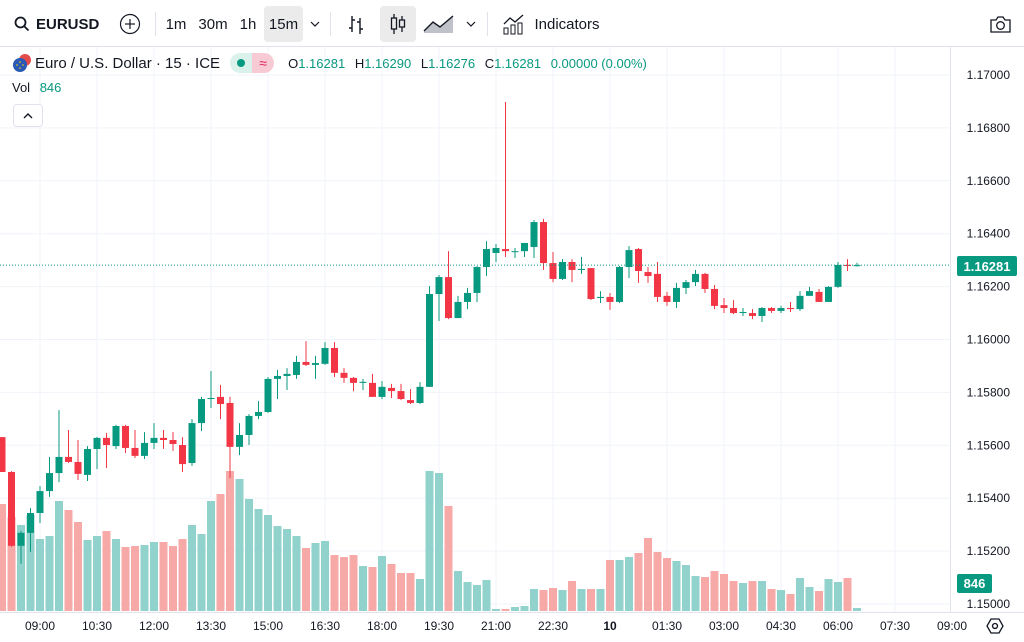 This screenshot has height=642, width=1024. I want to click on interval-dropdown, so click(315, 24).